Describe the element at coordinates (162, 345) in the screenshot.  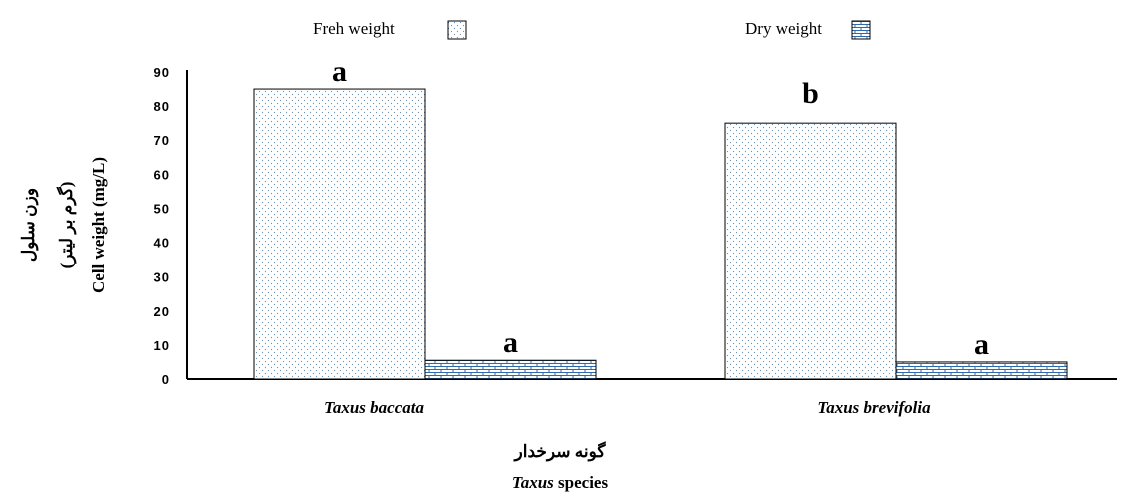
I see `y-tick-label: 10` at that location.